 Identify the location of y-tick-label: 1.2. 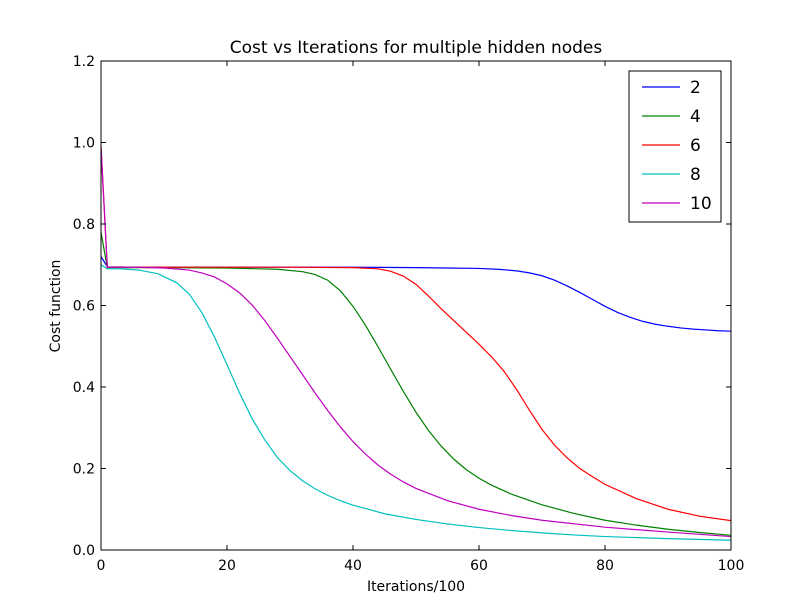
(84, 62).